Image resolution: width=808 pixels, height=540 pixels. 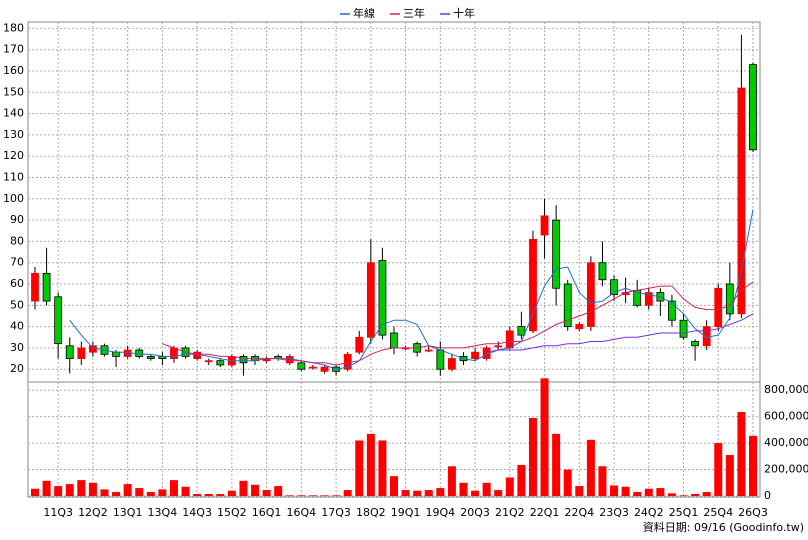 I want to click on y-tick-label: 60, so click(x=17, y=283).